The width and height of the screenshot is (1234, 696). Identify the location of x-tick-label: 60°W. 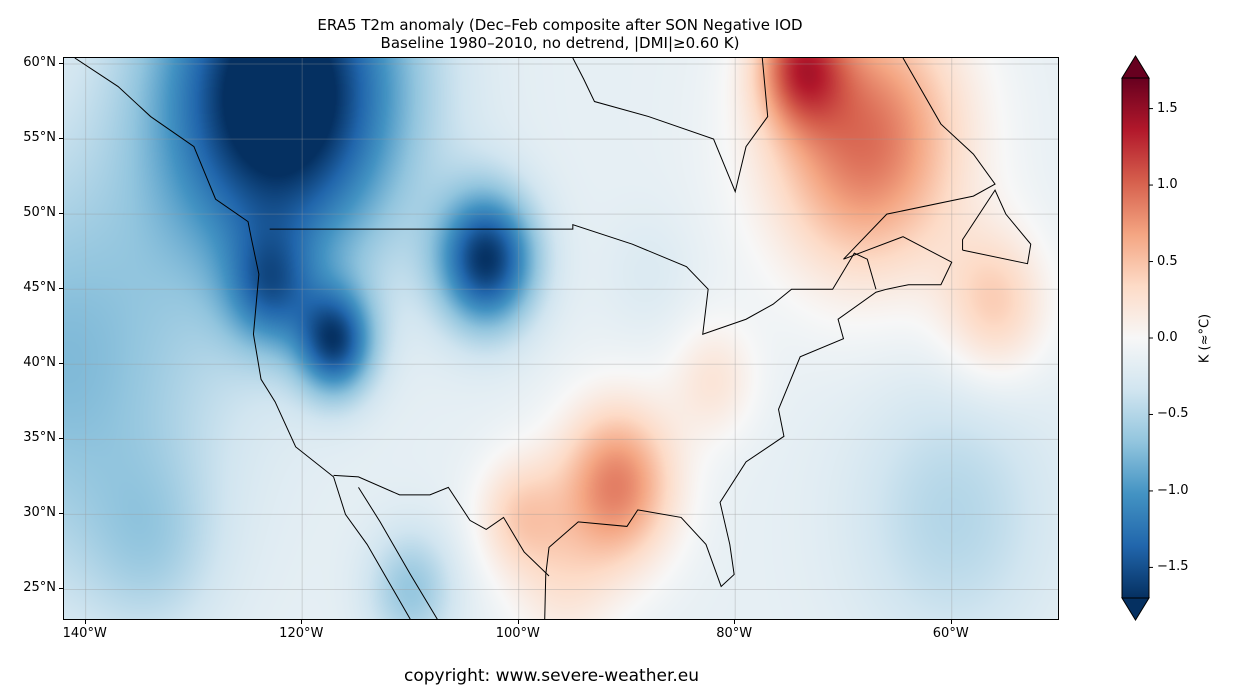
(950, 633).